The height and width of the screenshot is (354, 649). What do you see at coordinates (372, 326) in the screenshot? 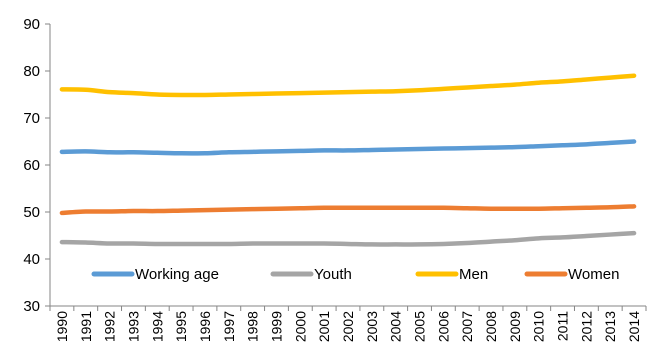
I see `x-tick-label: 2003` at bounding box center [372, 326].